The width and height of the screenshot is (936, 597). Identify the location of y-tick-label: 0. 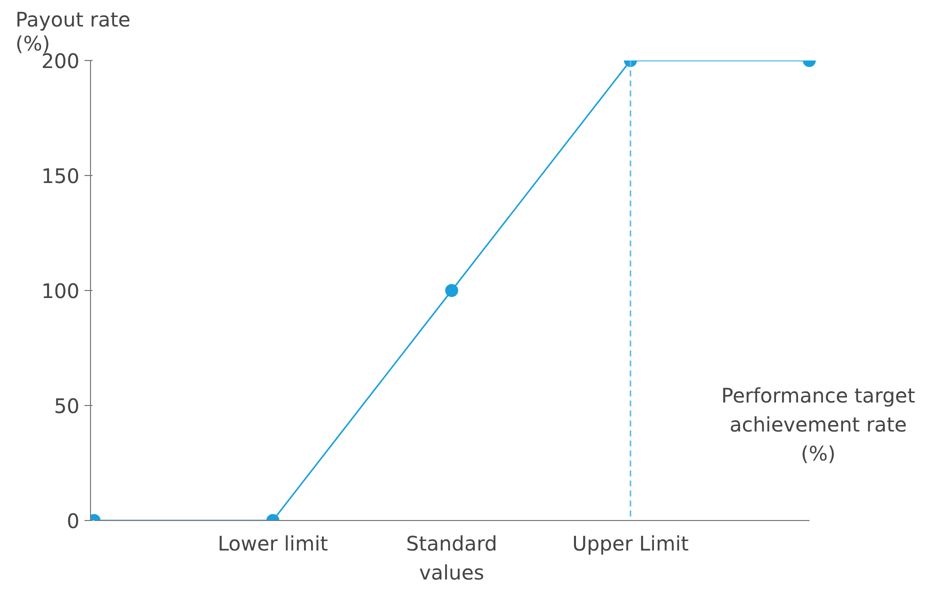
(73, 521).